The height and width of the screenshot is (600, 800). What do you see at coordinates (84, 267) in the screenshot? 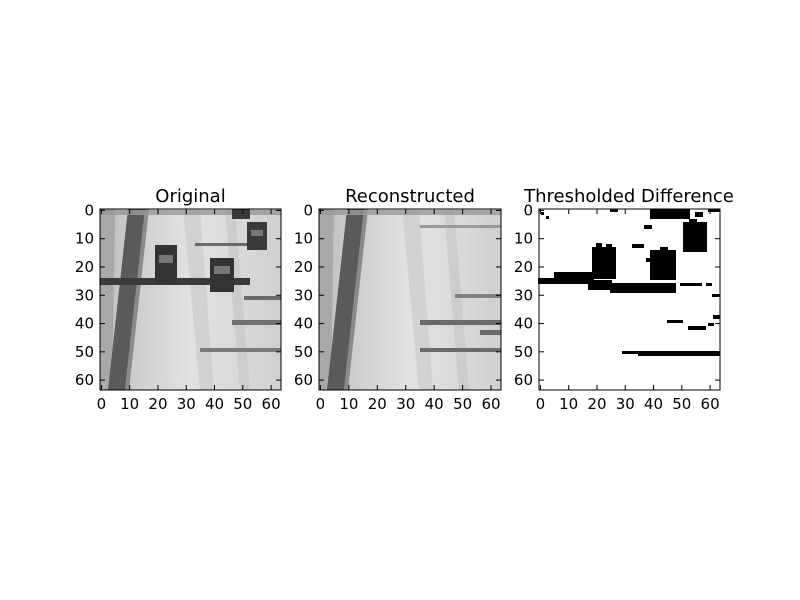
I see `y-tick-label-original: 20` at bounding box center [84, 267].